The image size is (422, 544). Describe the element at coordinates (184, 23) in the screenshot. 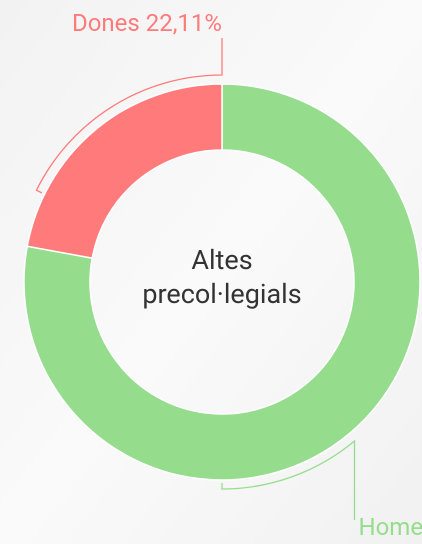

I see `value-label: 22,11%` at that location.